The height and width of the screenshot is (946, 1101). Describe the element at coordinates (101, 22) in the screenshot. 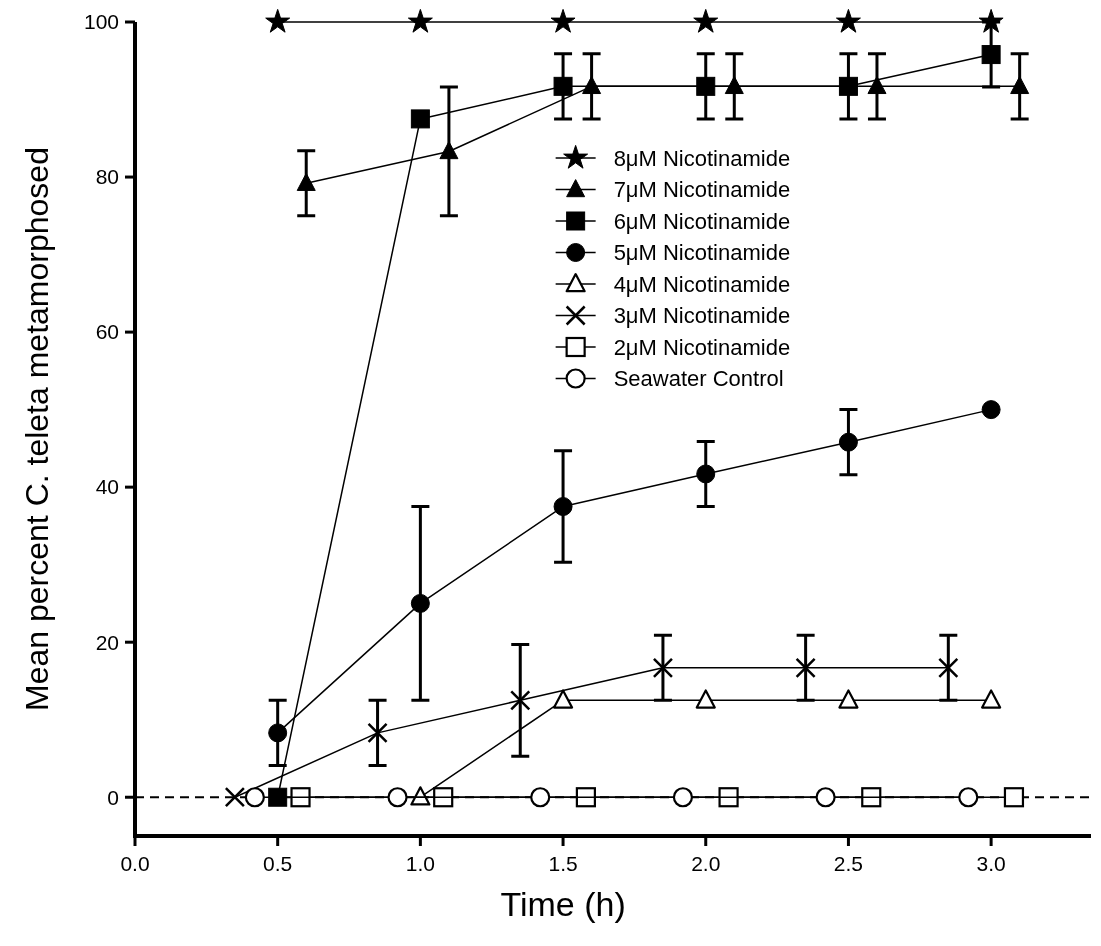

I see `y-tick-label: 100` at that location.